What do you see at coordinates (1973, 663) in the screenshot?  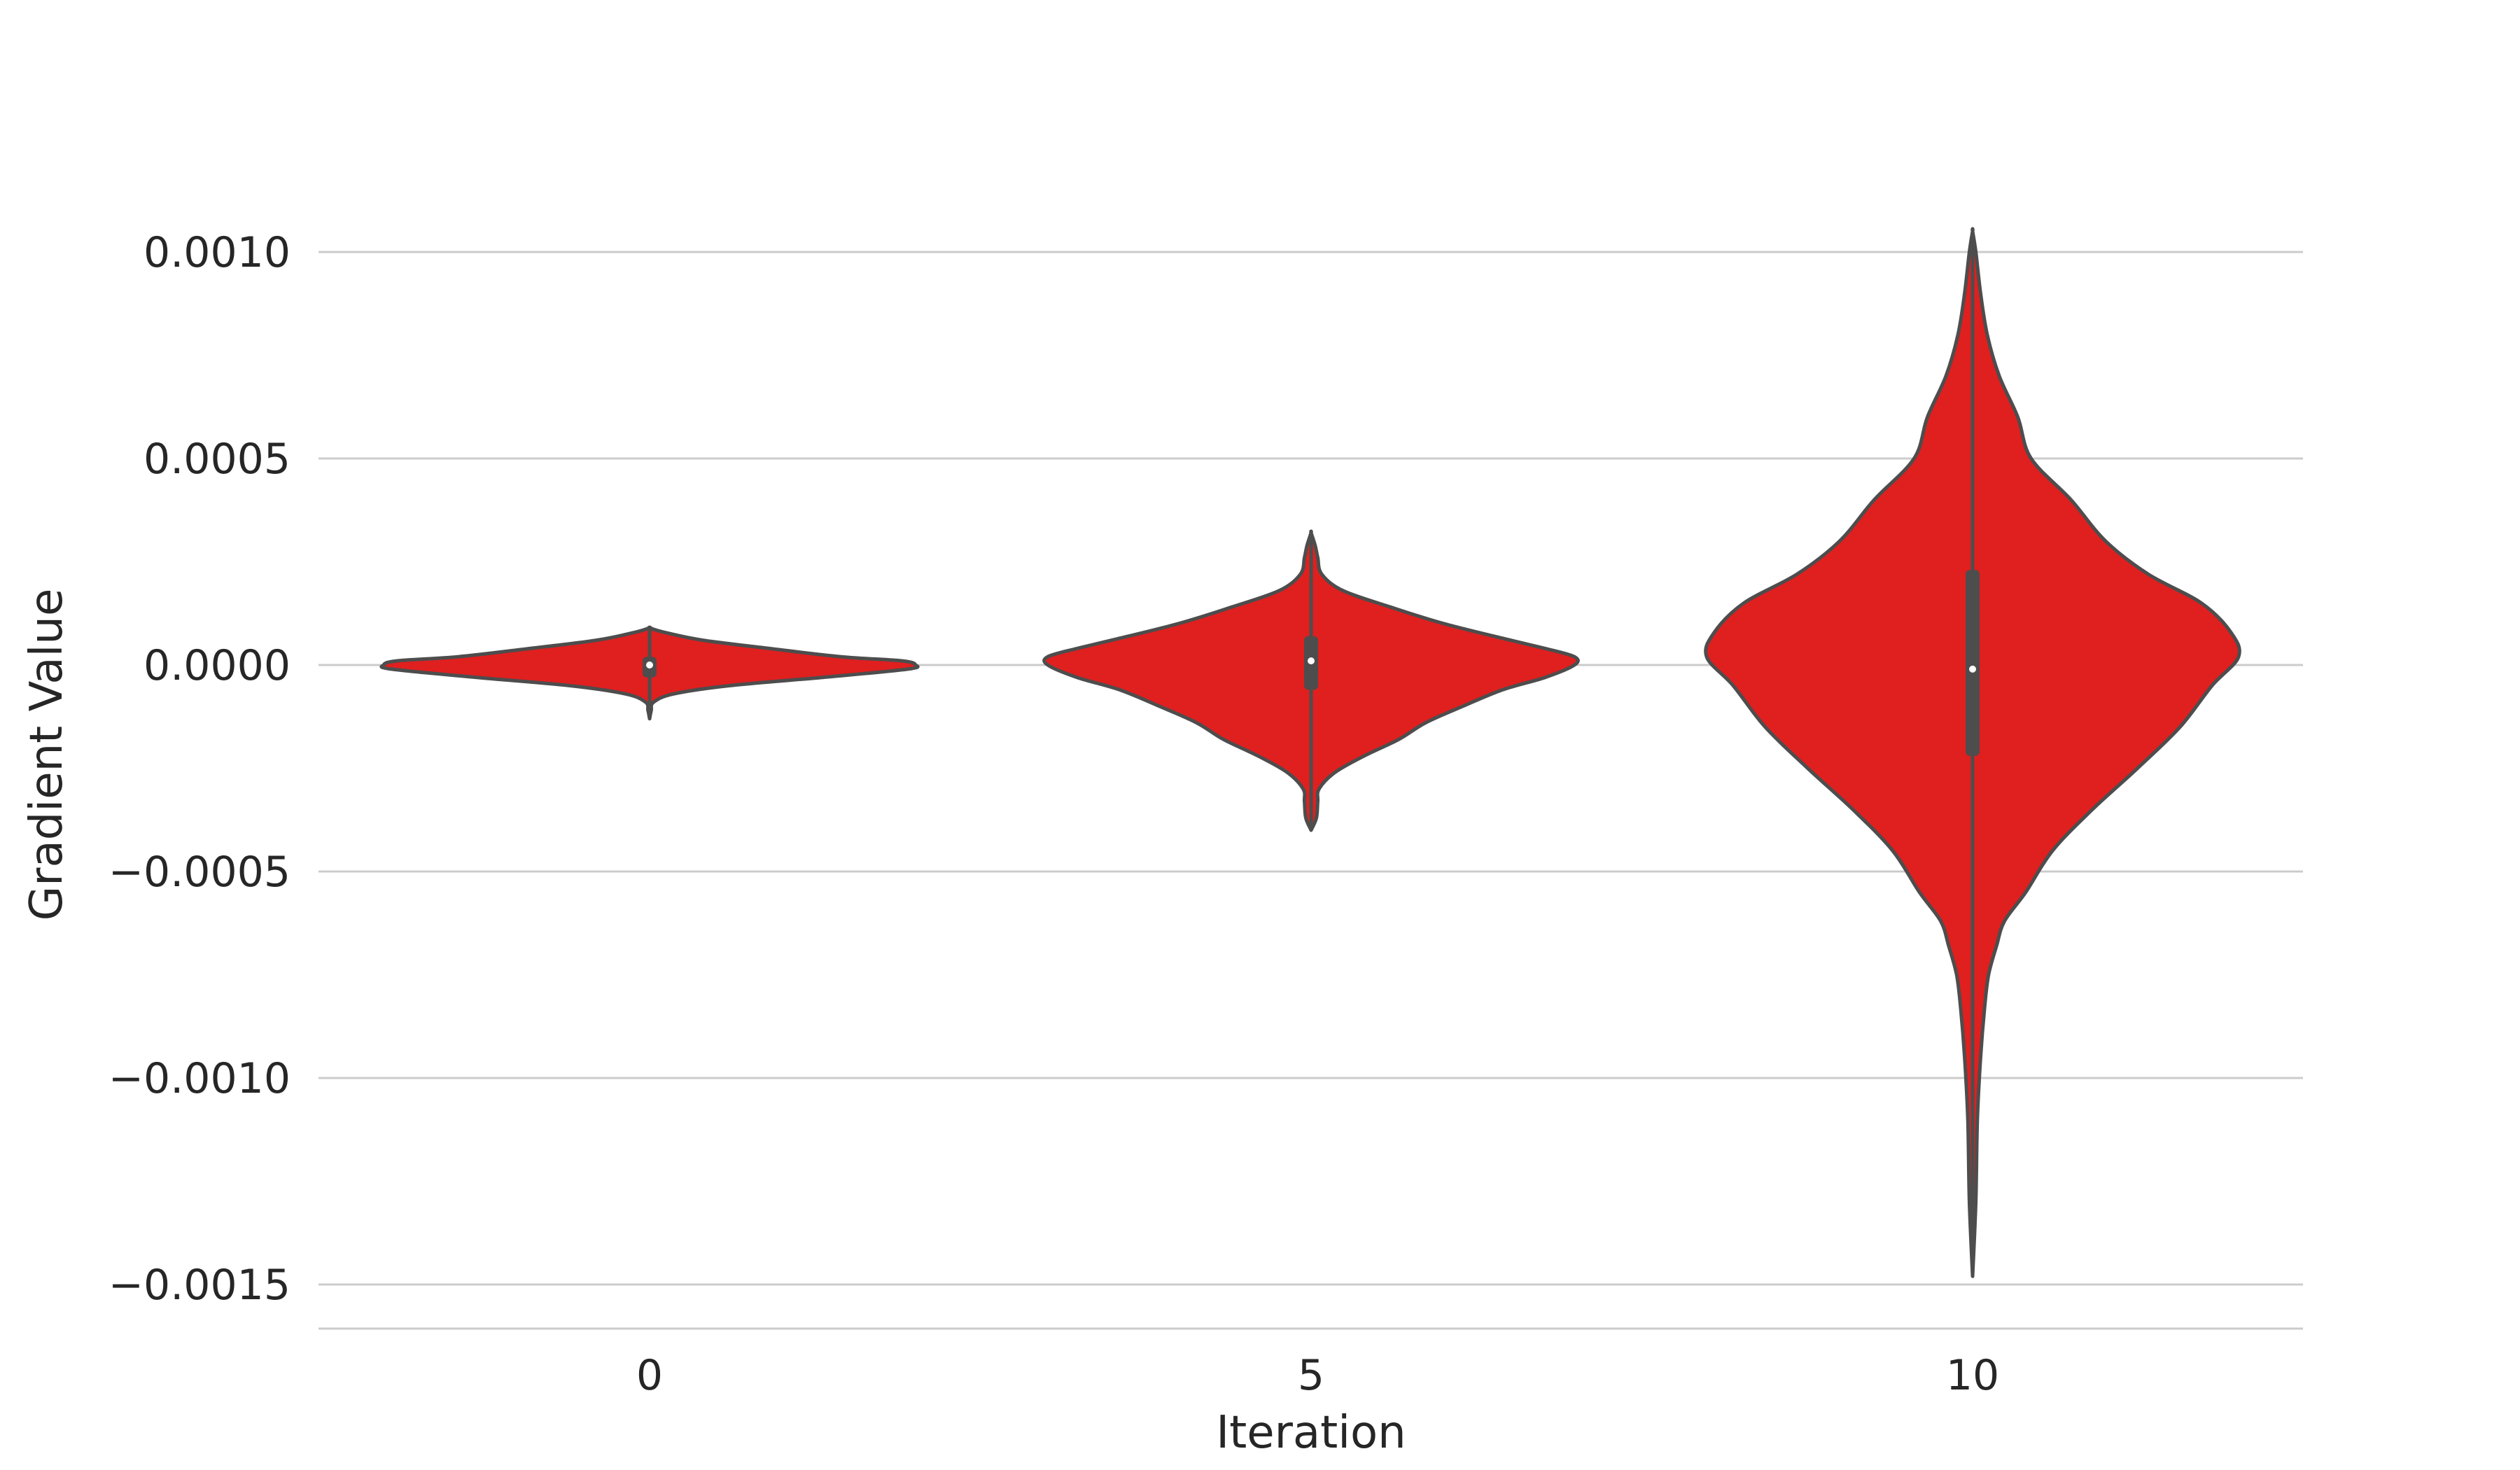 I see `violin-iqr-box` at bounding box center [1973, 663].